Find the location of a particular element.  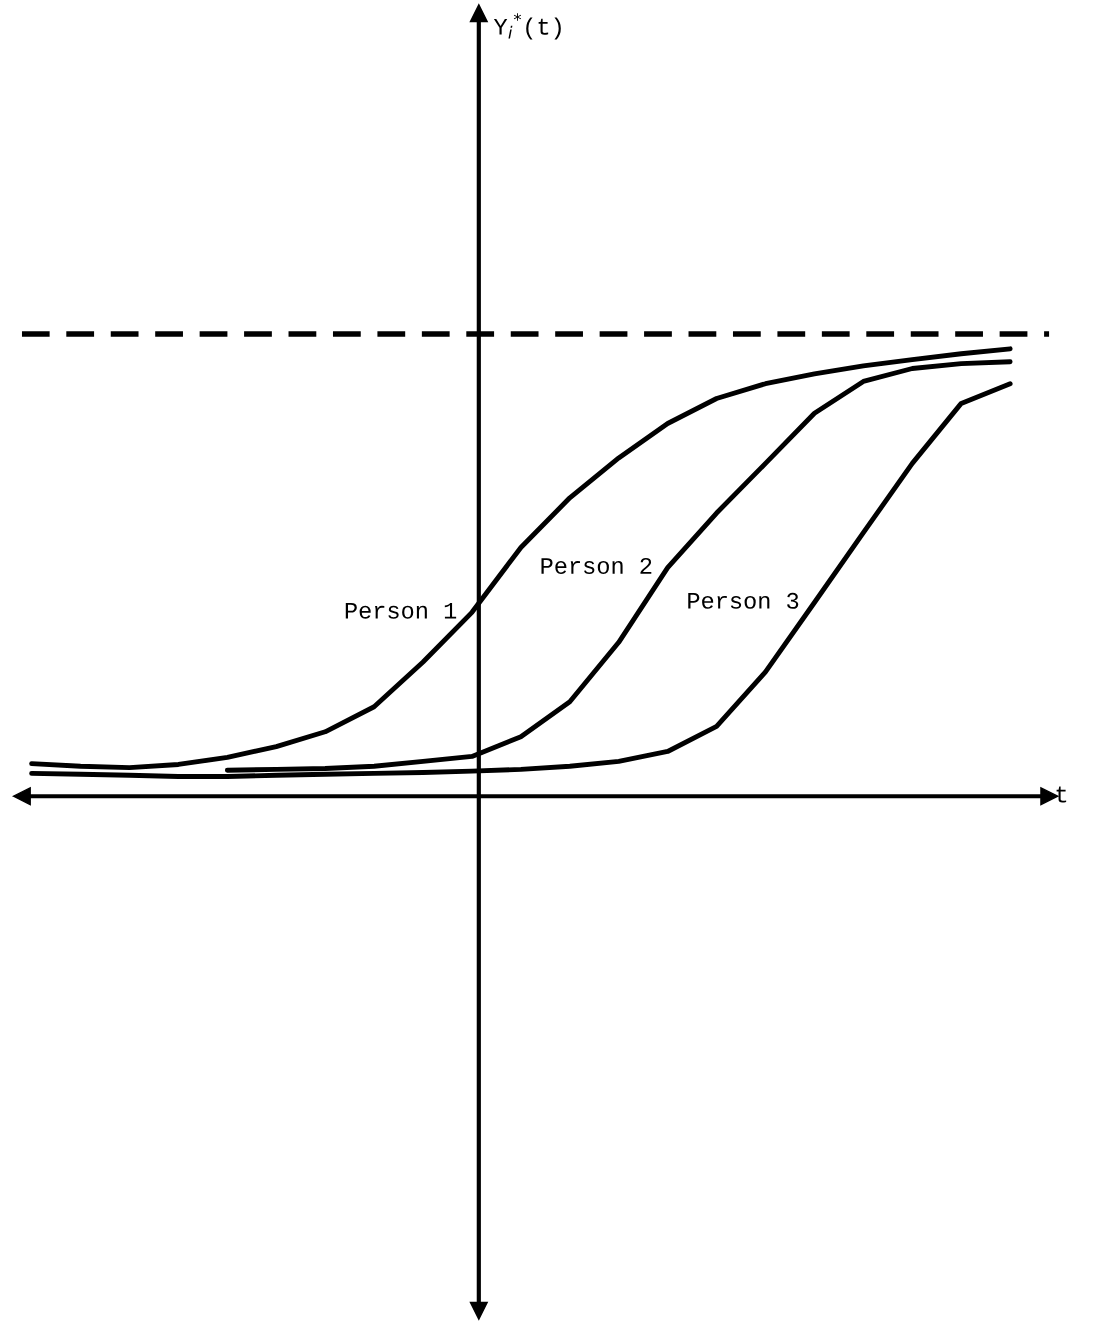

text: Y$_{i}$$^{*}$(t) is located at coordinates (527, 26).